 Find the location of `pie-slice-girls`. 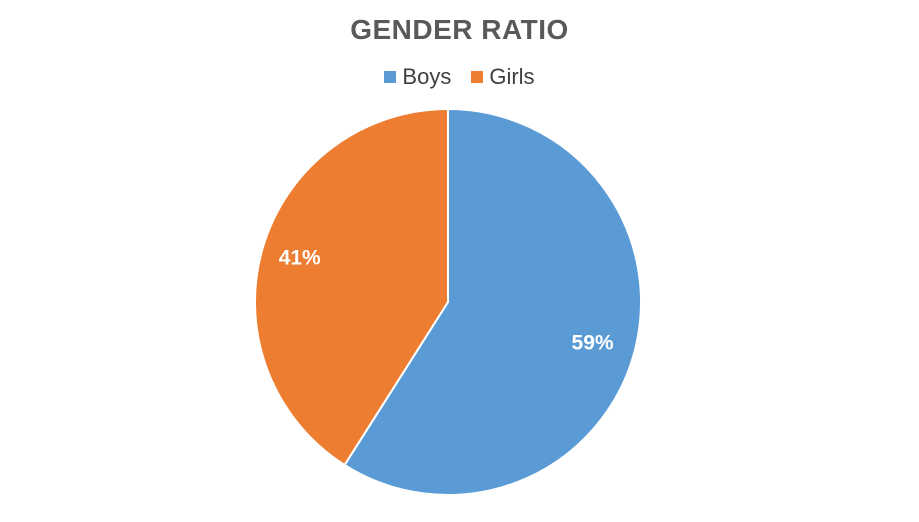

pie-slice-girls is located at coordinates (351, 287).